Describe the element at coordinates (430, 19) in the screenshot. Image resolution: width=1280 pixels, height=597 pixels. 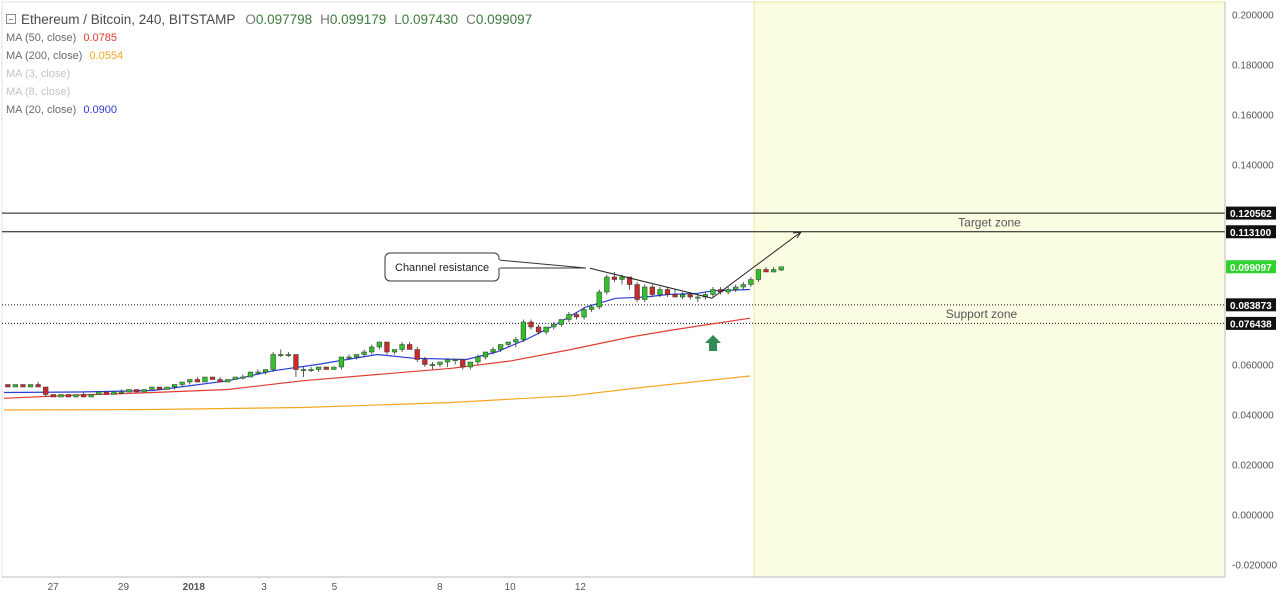
I see `low-value: 0.097430` at that location.